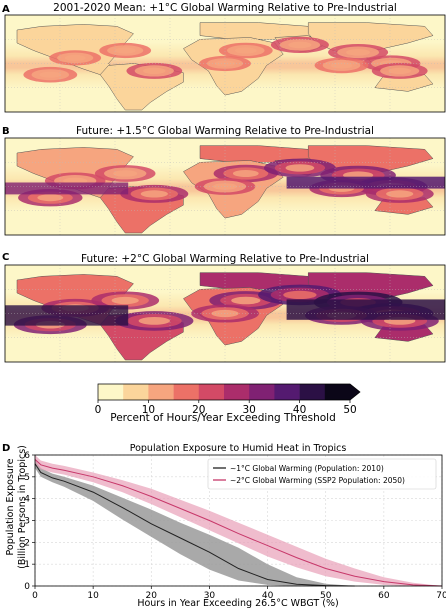 The image size is (446, 610). Describe the element at coordinates (322, 474) in the screenshot. I see `legend-box` at that location.